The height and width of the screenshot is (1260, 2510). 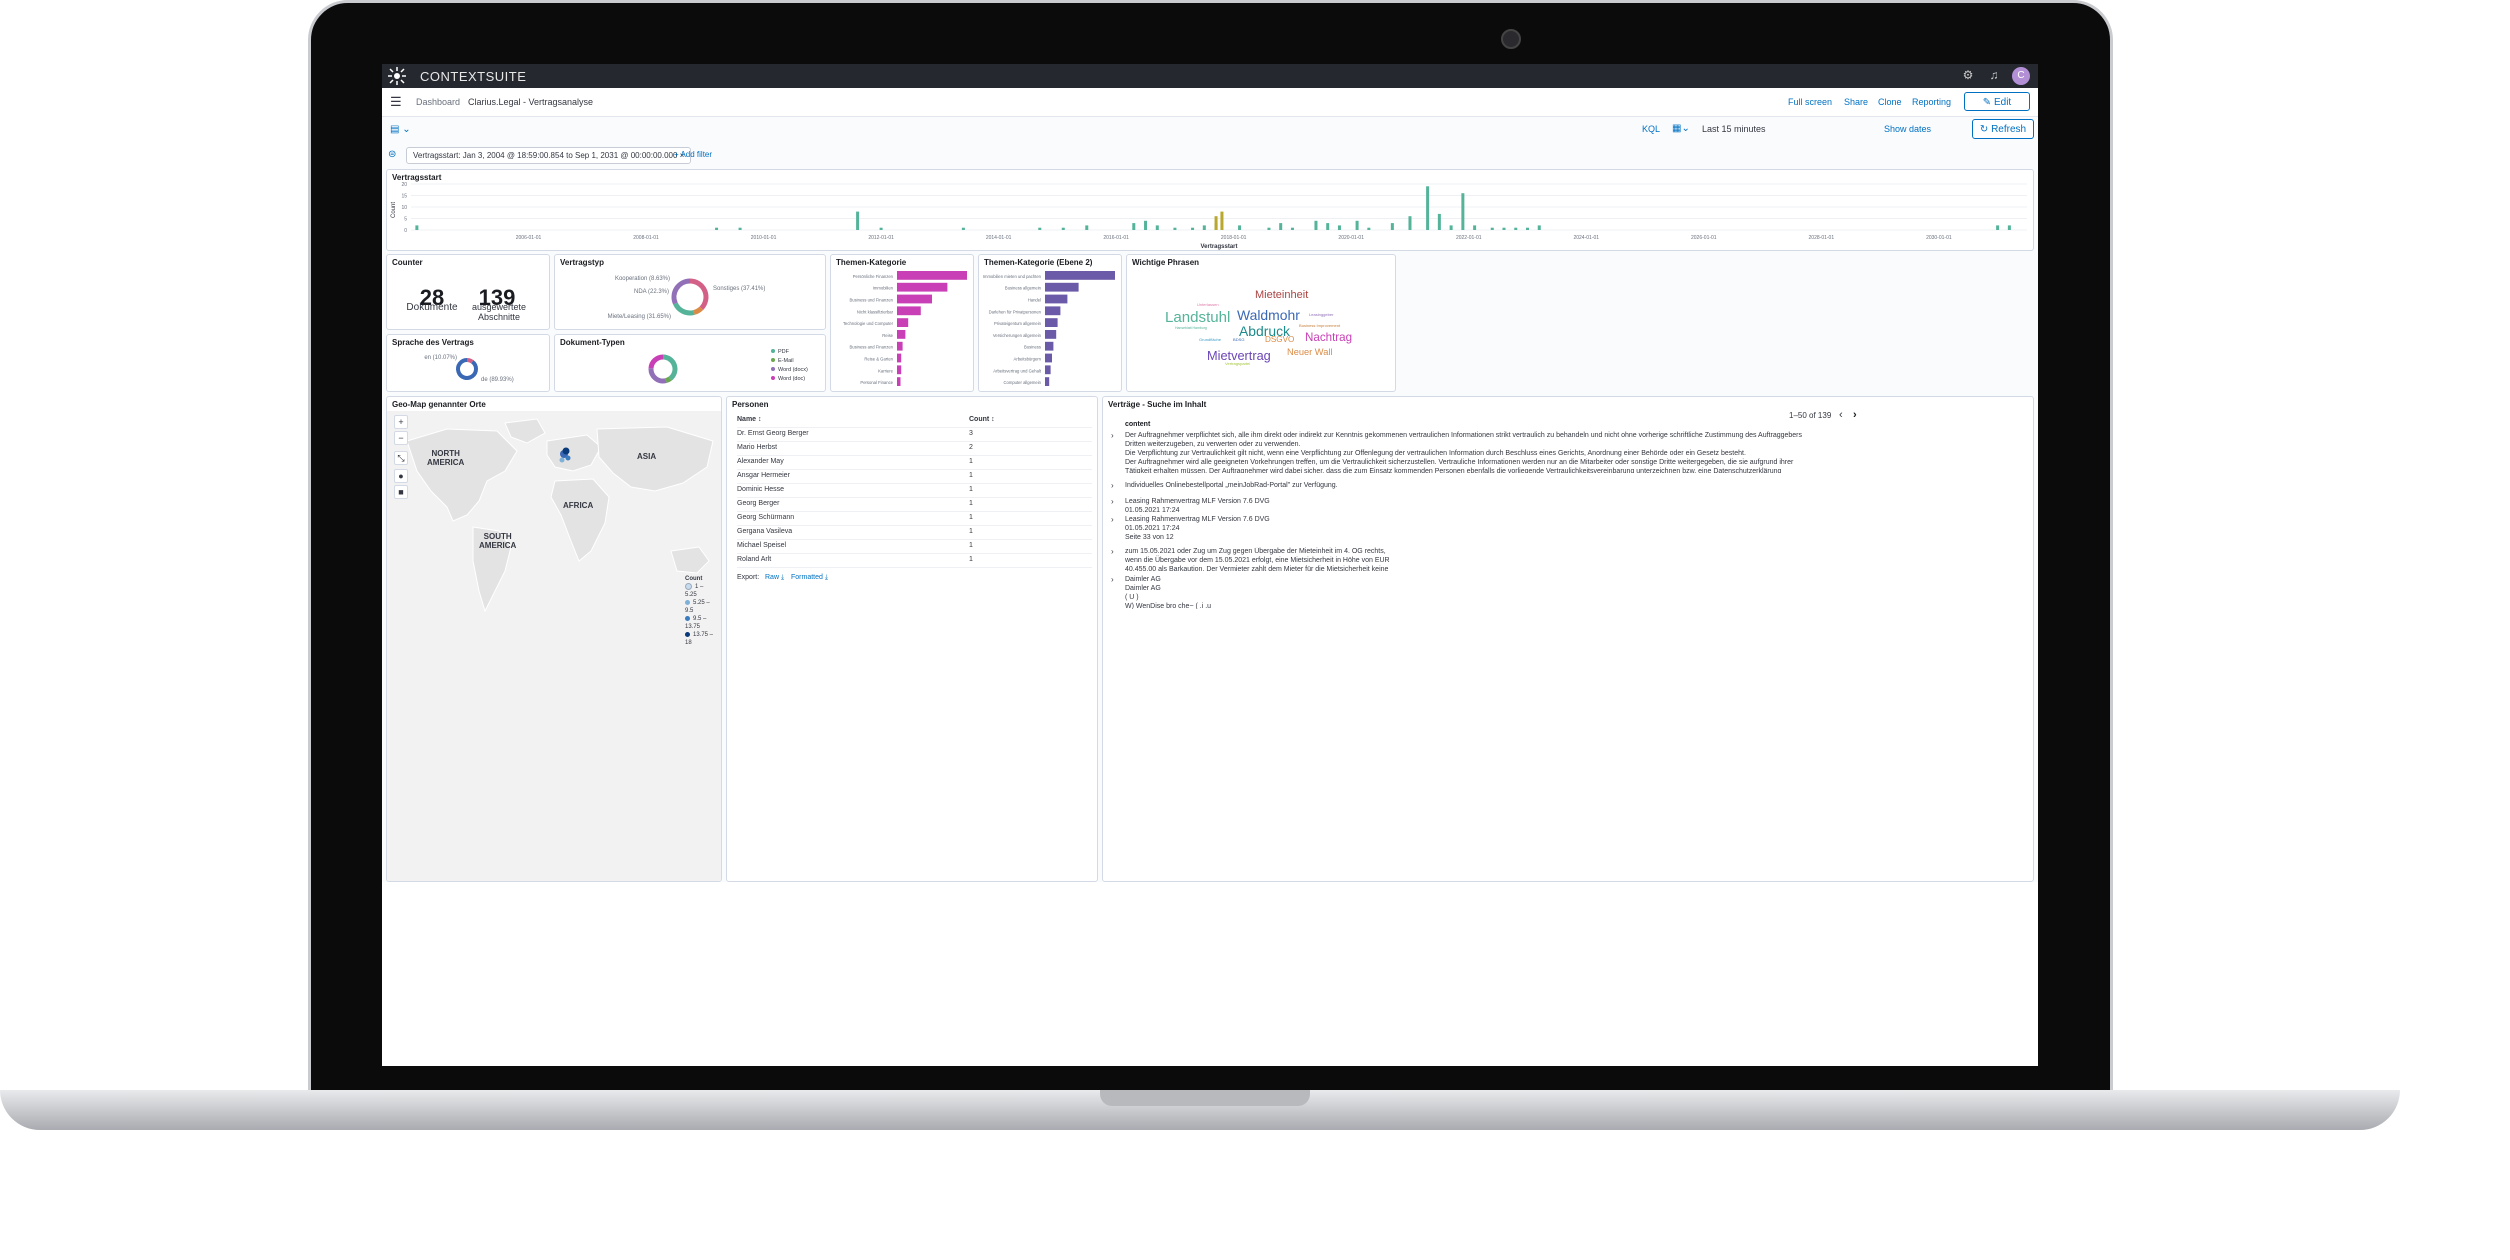 What do you see at coordinates (1198, 317) in the screenshot?
I see `cloud-word: Landstuhl` at bounding box center [1198, 317].